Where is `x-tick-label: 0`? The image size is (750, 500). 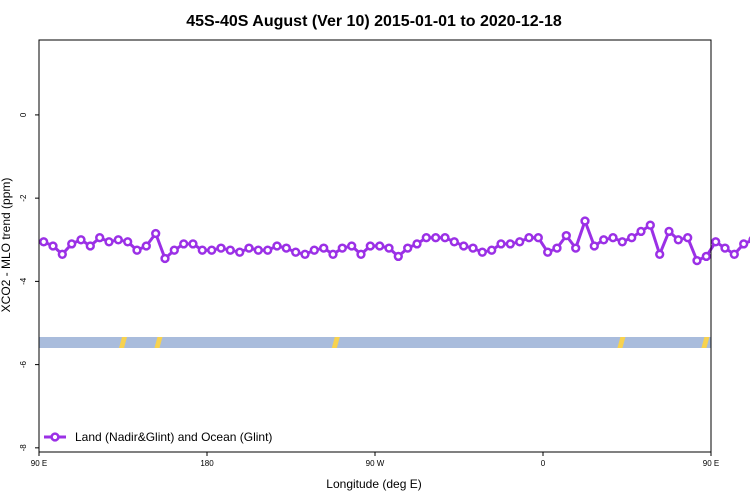 x-tick-label: 0 is located at coordinates (543, 463).